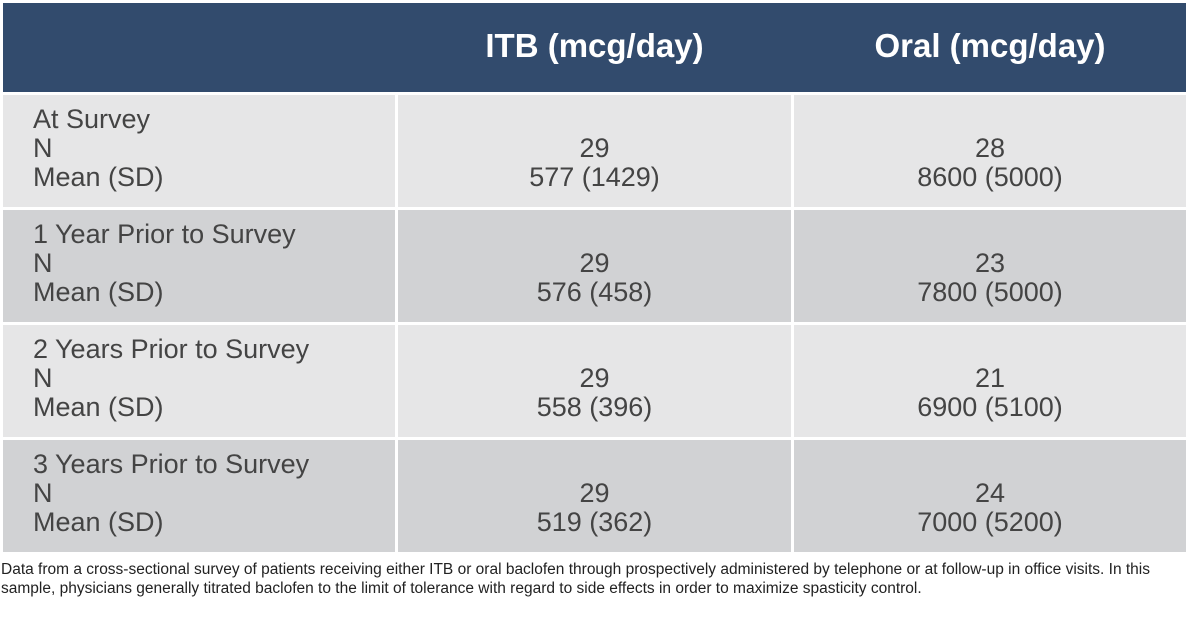 This screenshot has height=626, width=1188. What do you see at coordinates (171, 464) in the screenshot?
I see `row-title: 3 Years Prior to Survey` at bounding box center [171, 464].